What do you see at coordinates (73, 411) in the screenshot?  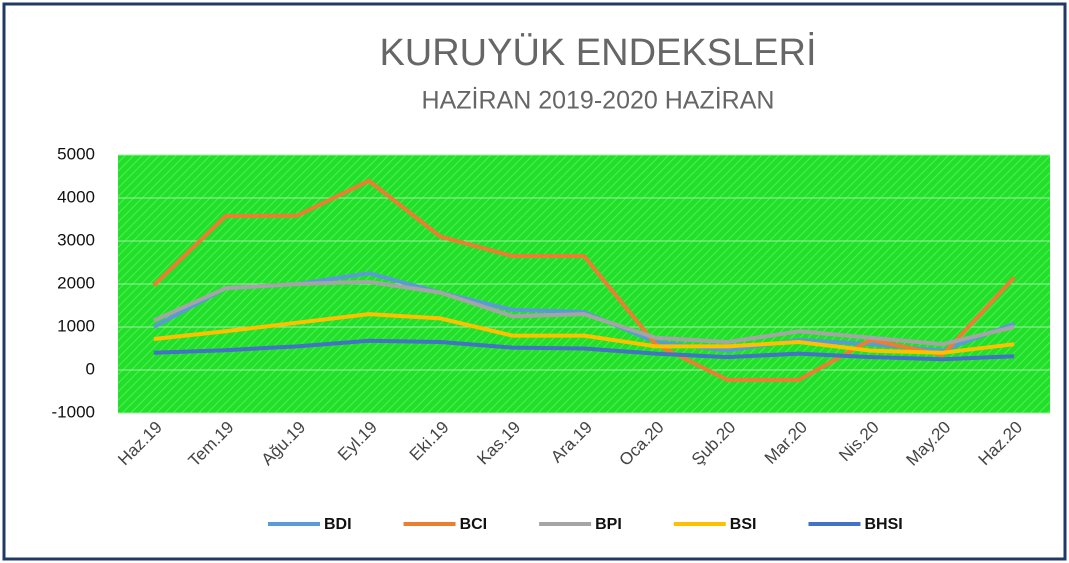 I see `y-tick-label: -1000` at bounding box center [73, 411].